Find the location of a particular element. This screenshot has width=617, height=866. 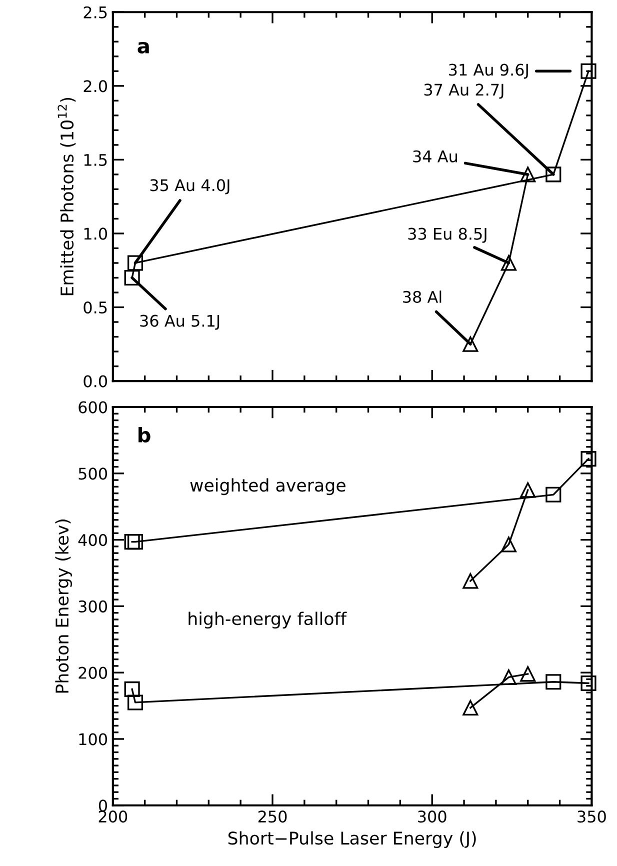

y-tick-label: 1.0 is located at coordinates (95, 234).